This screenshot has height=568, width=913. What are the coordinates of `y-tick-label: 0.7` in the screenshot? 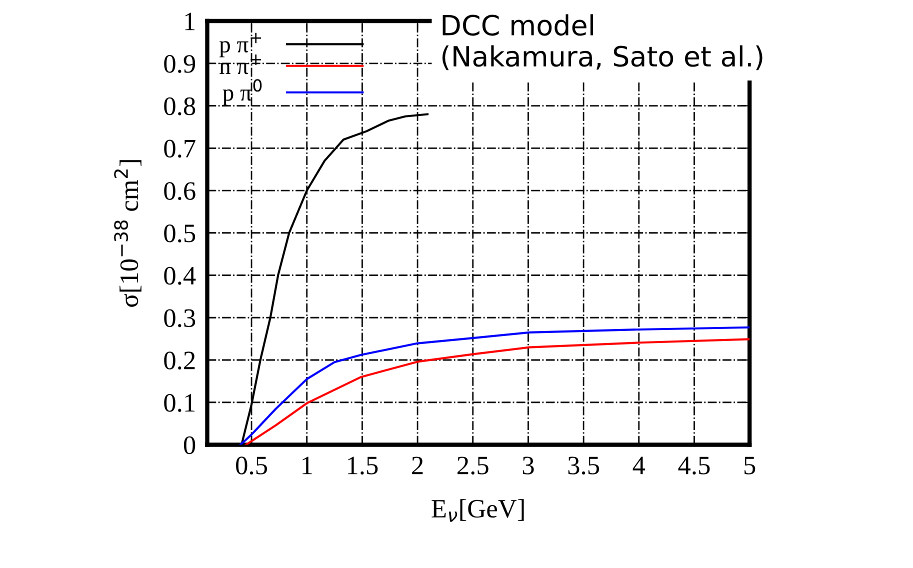 It's located at (180, 149).